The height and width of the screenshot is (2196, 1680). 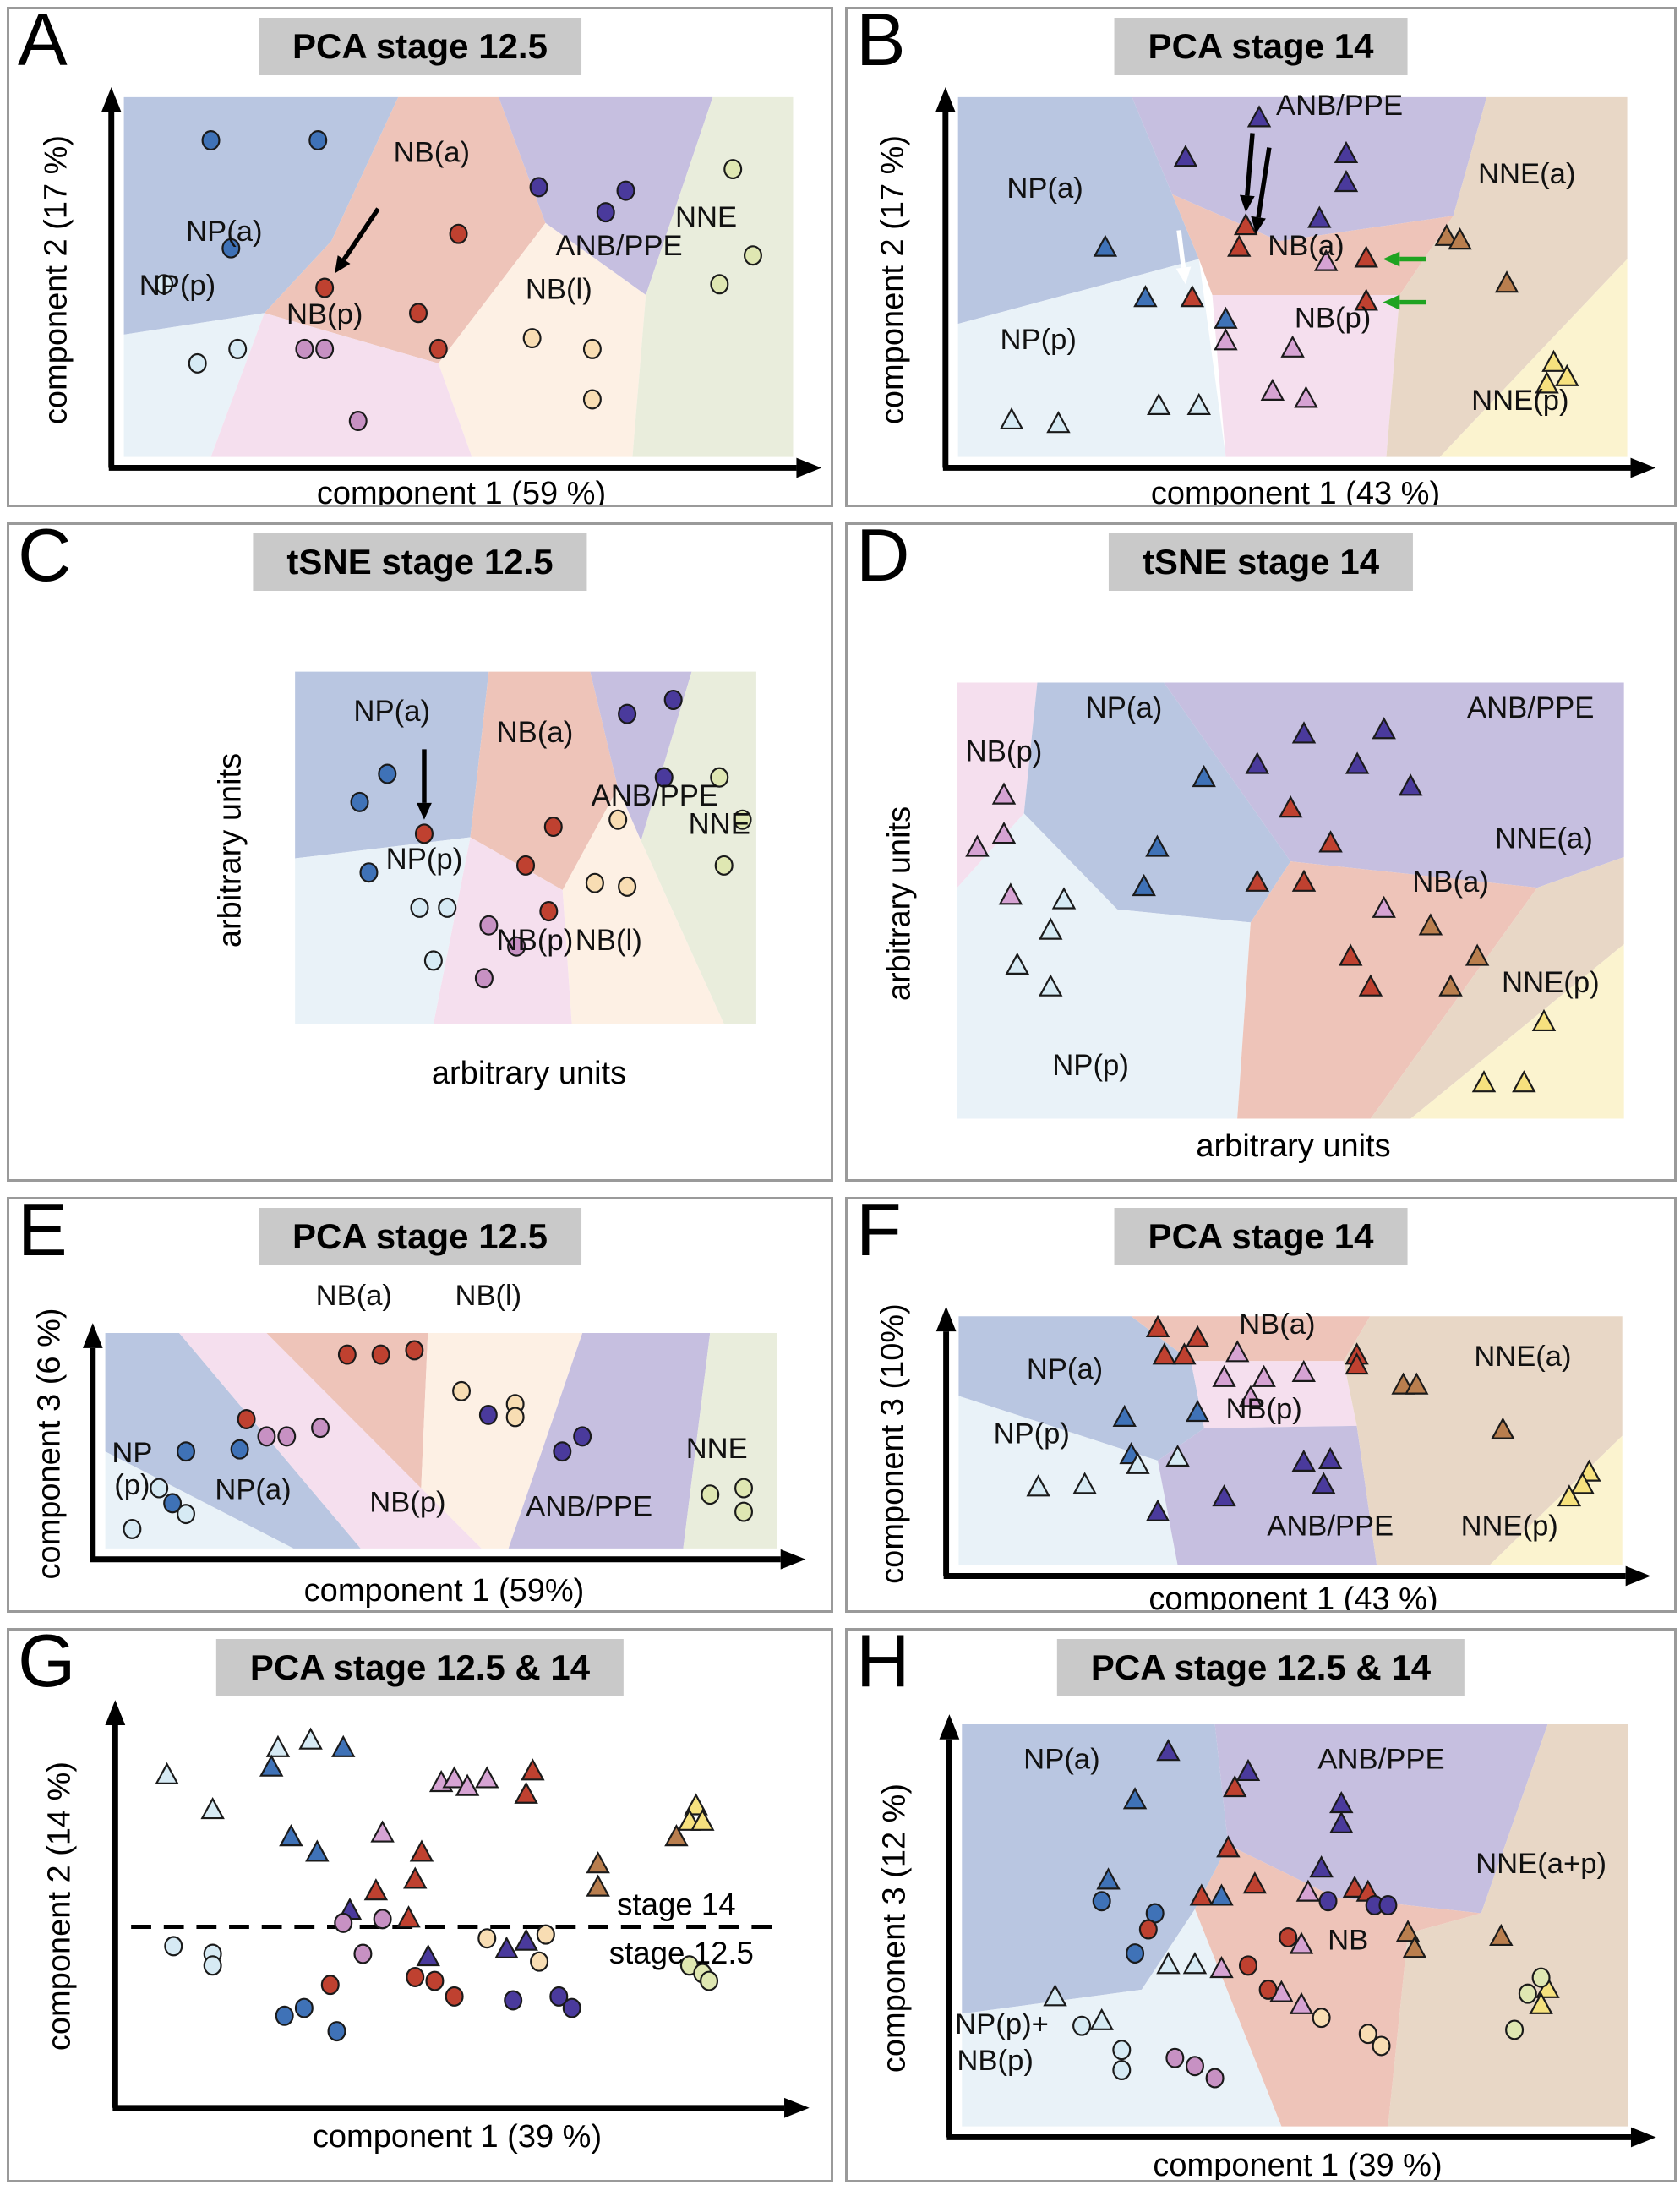 What do you see at coordinates (609, 1441) in the screenshot?
I see `region-ANB/PPE` at bounding box center [609, 1441].